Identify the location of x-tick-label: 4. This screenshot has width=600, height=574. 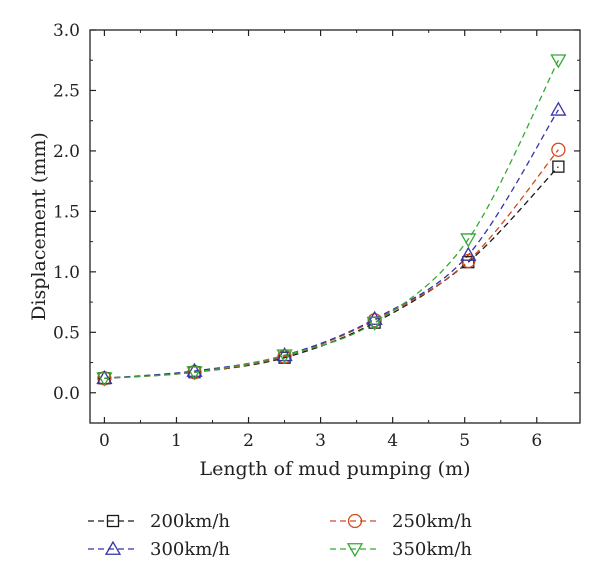
(392, 441).